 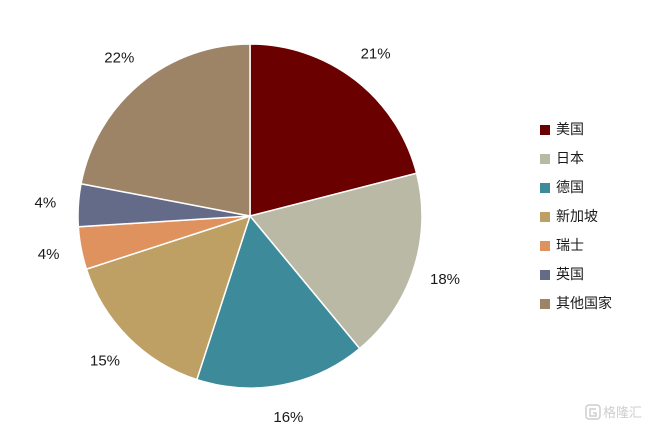 What do you see at coordinates (119, 58) in the screenshot?
I see `slice-label-7: 22%` at bounding box center [119, 58].